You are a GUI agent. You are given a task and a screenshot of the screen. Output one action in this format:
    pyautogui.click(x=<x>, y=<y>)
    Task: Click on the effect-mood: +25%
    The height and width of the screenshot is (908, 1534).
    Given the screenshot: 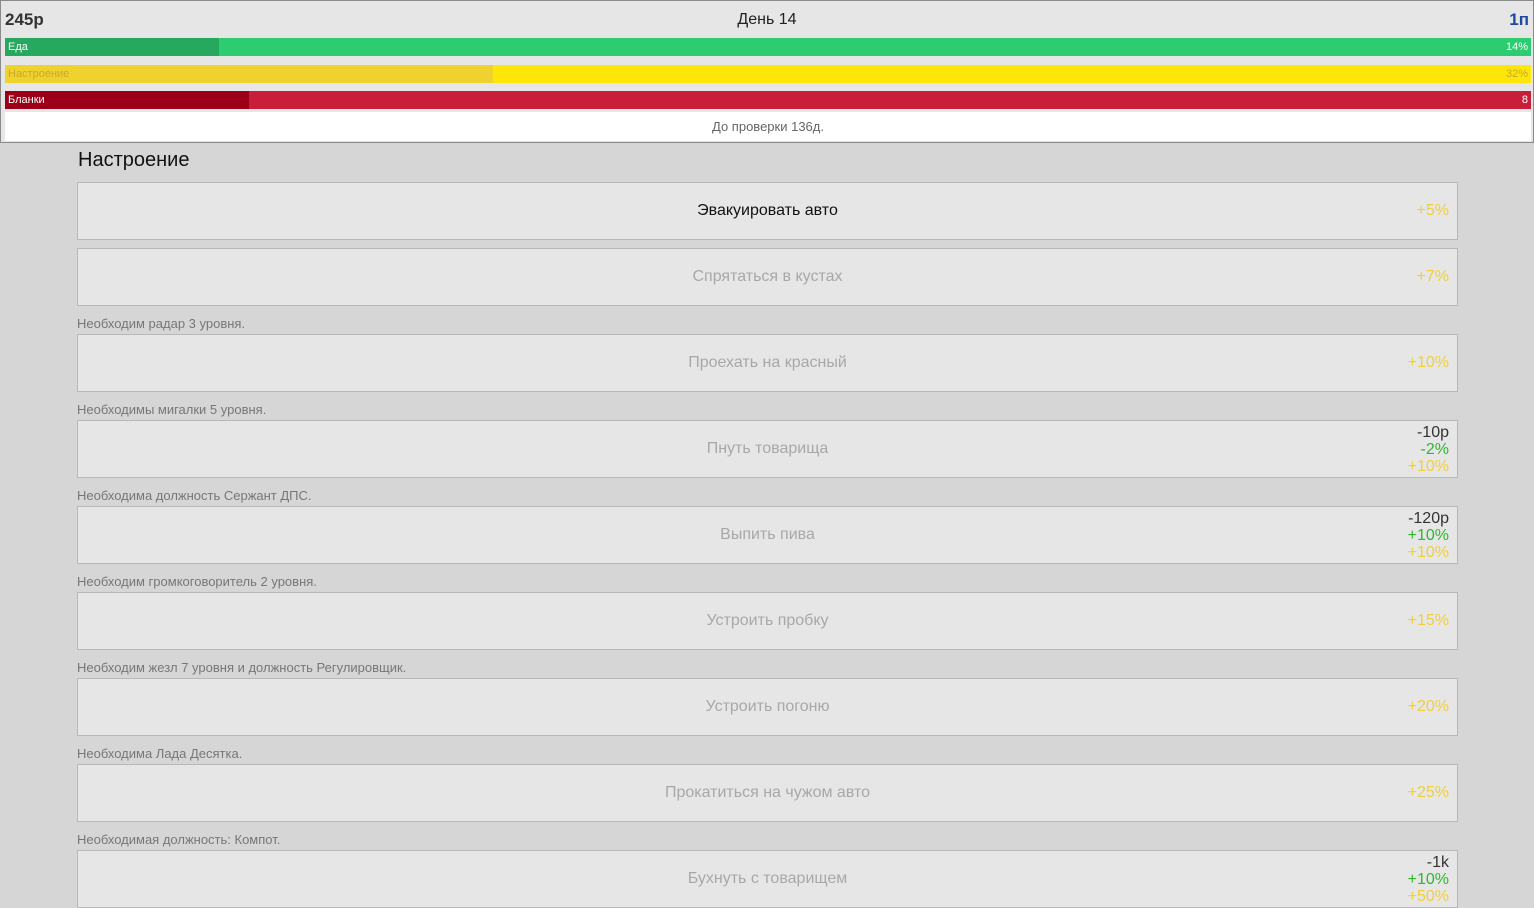 What is the action you would take?
    pyautogui.click(x=1428, y=792)
    